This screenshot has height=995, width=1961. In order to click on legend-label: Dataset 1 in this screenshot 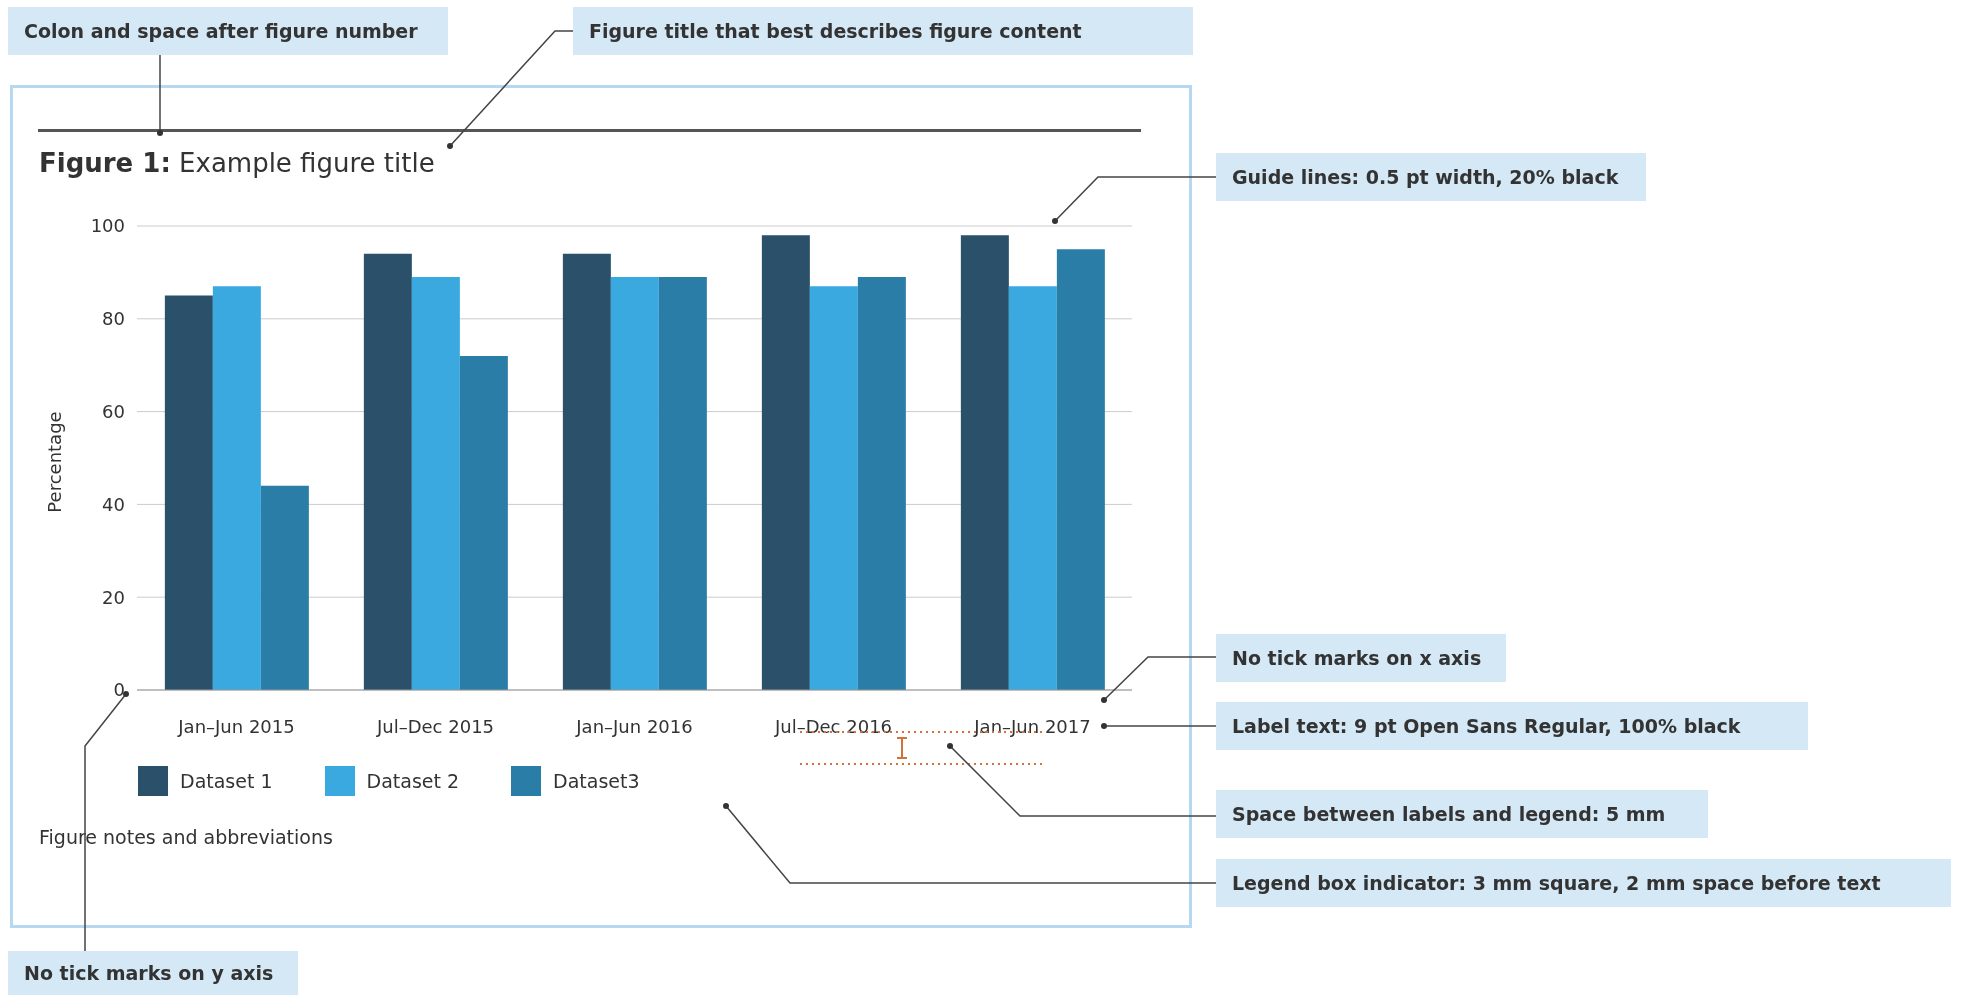, I will do `click(226, 781)`.